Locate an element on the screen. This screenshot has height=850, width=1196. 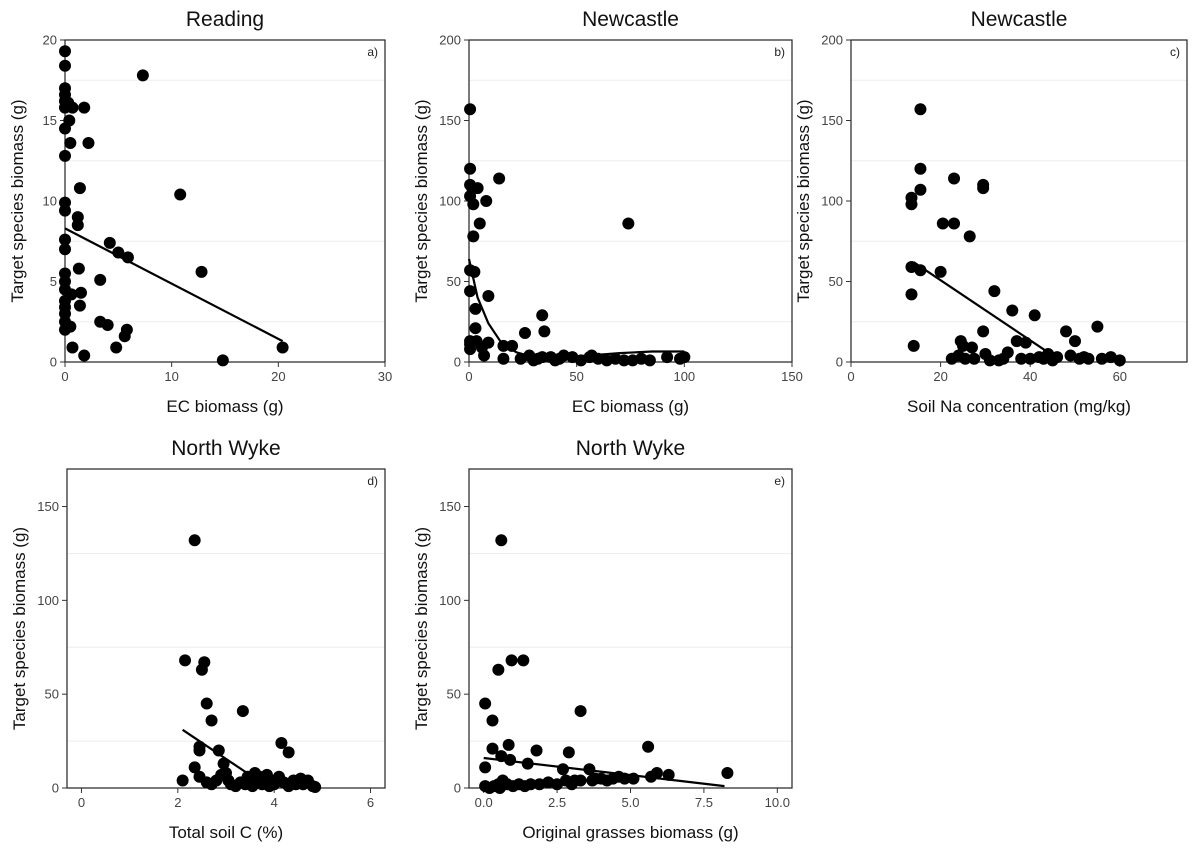
x-tick-label: 2 is located at coordinates (177, 802).